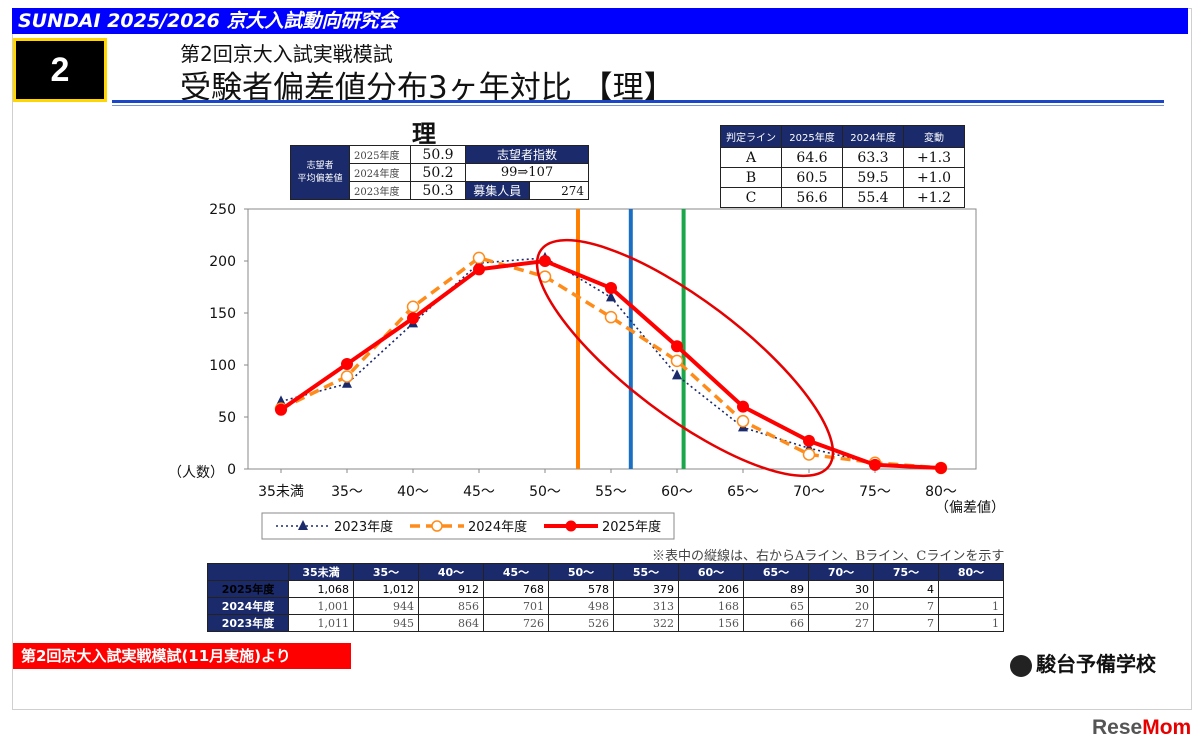  What do you see at coordinates (1096, 664) in the screenshot?
I see `logo-text: 駿台予備学校` at bounding box center [1096, 664].